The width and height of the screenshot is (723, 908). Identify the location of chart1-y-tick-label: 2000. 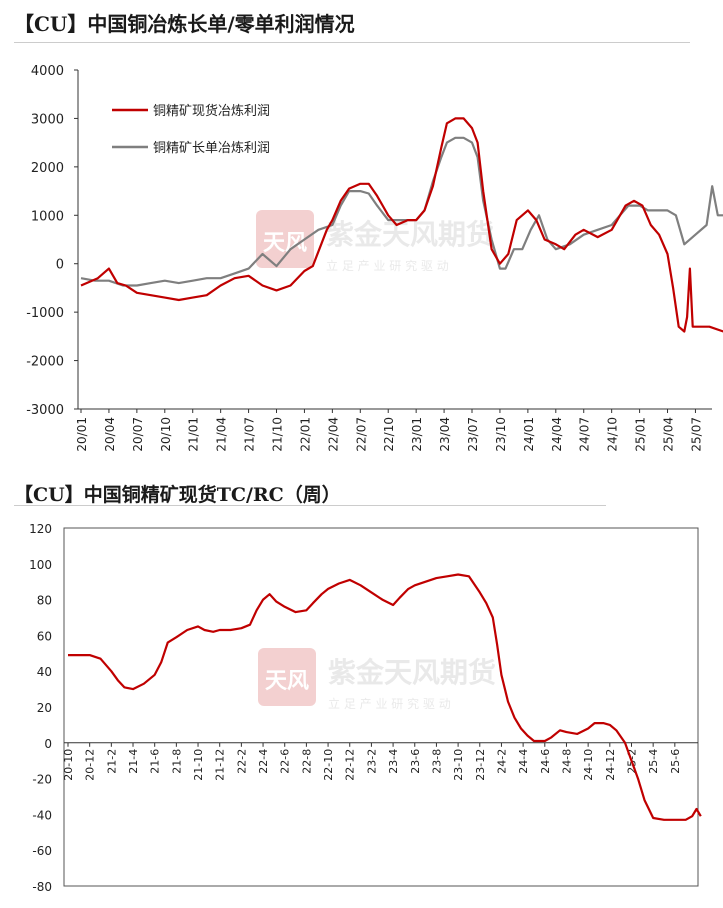
(47, 168).